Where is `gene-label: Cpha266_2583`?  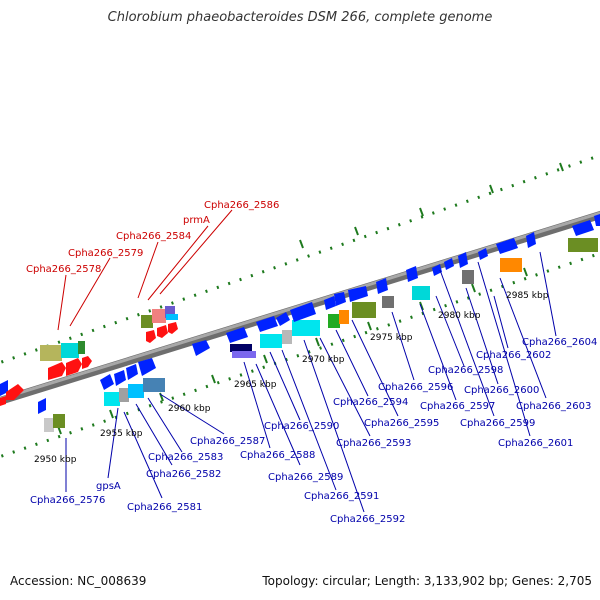
gene-label: Cpha266_2583 is located at coordinates (185, 457).